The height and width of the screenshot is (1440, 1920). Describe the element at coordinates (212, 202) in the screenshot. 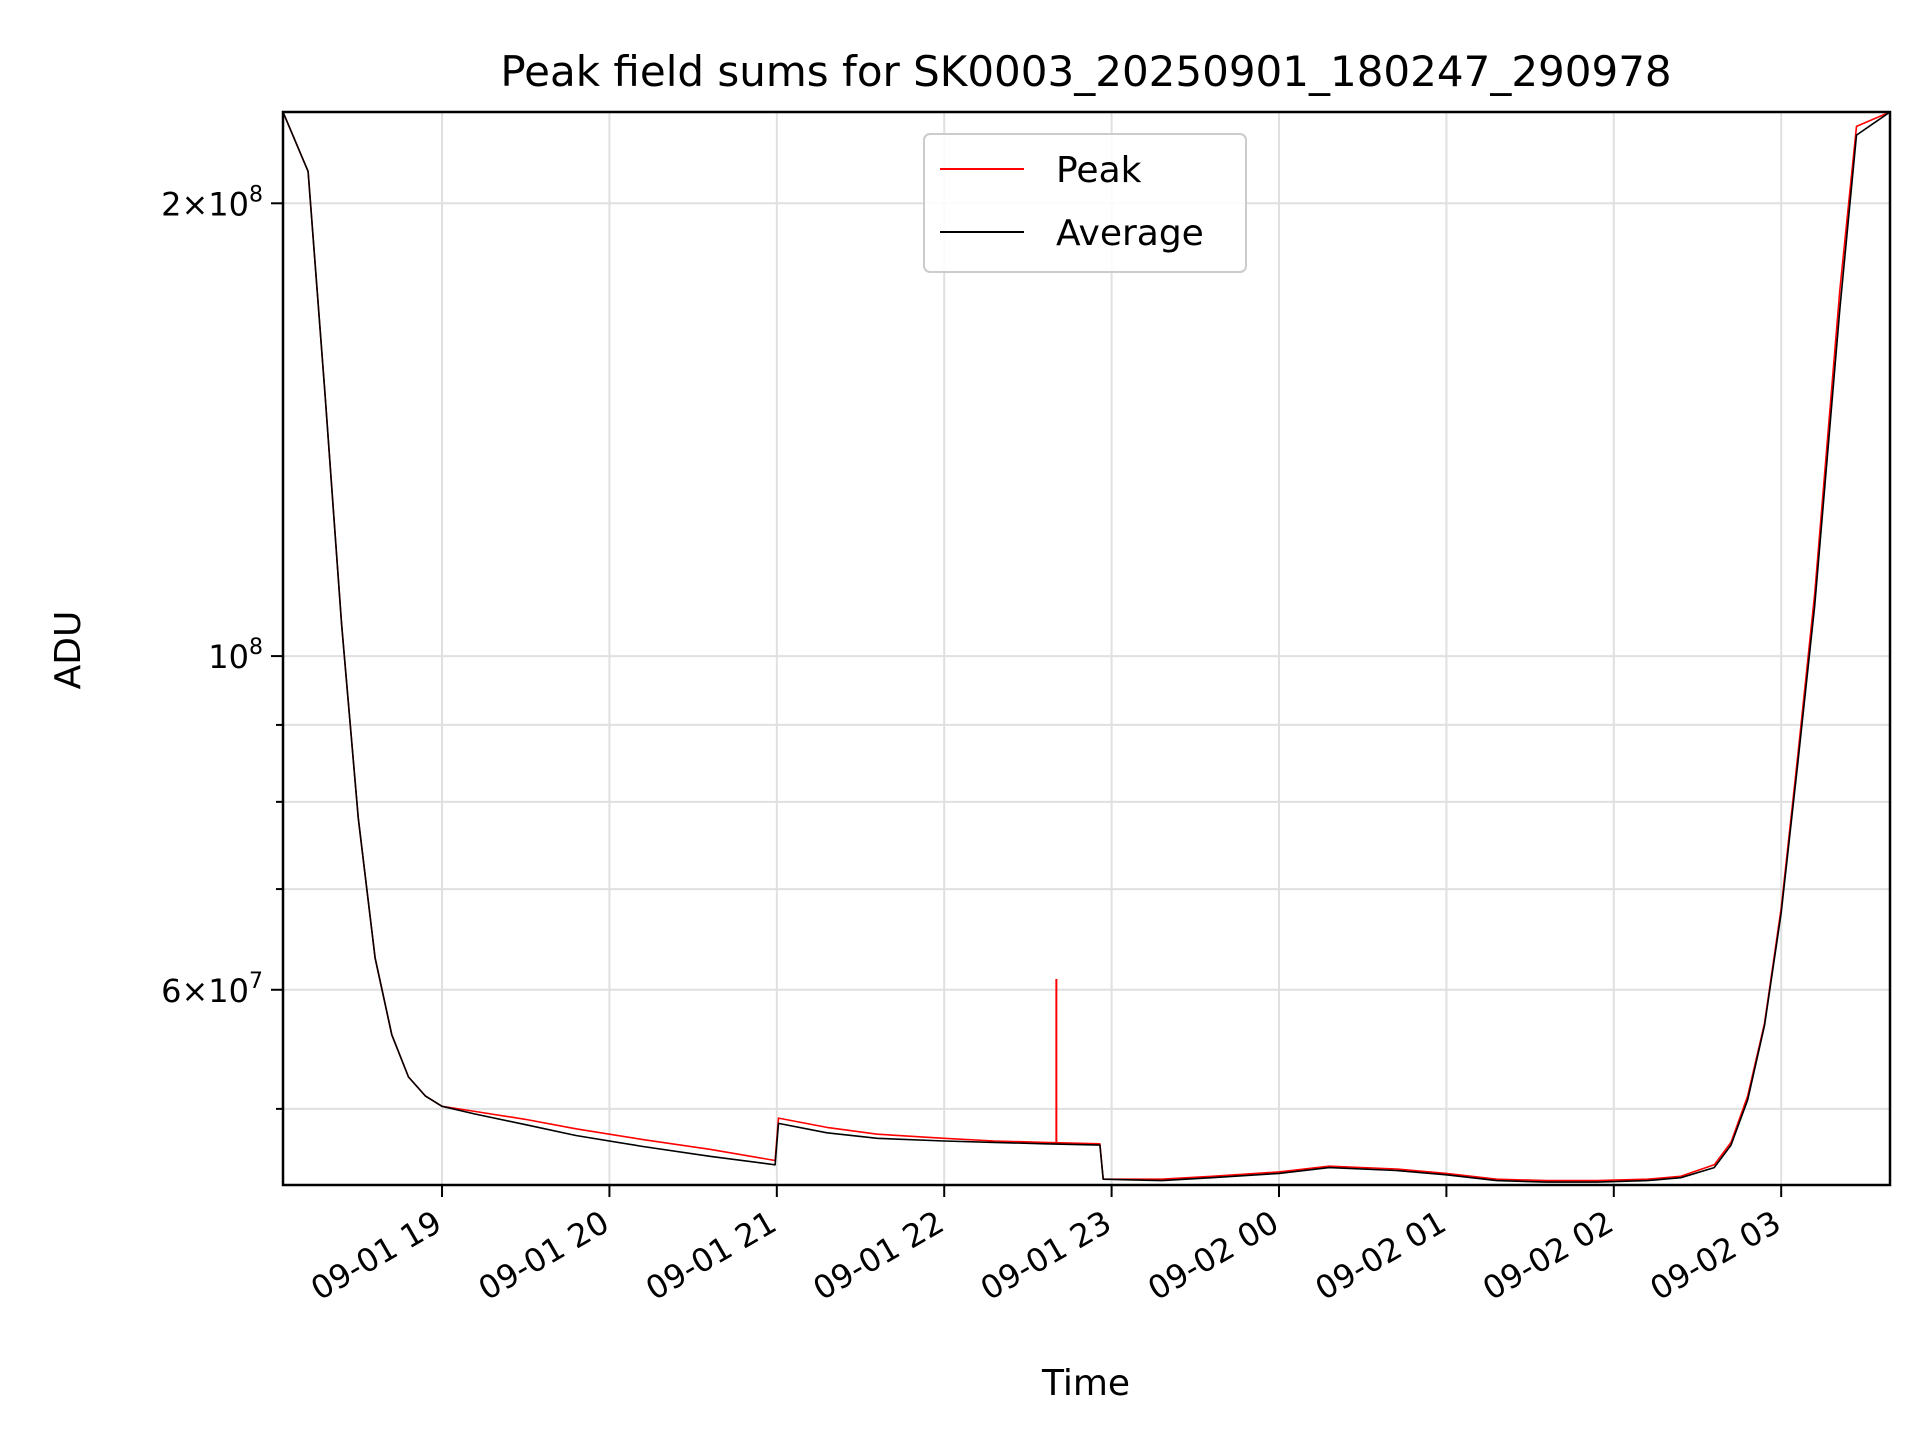

I see `y-tick-label: 2×108` at that location.